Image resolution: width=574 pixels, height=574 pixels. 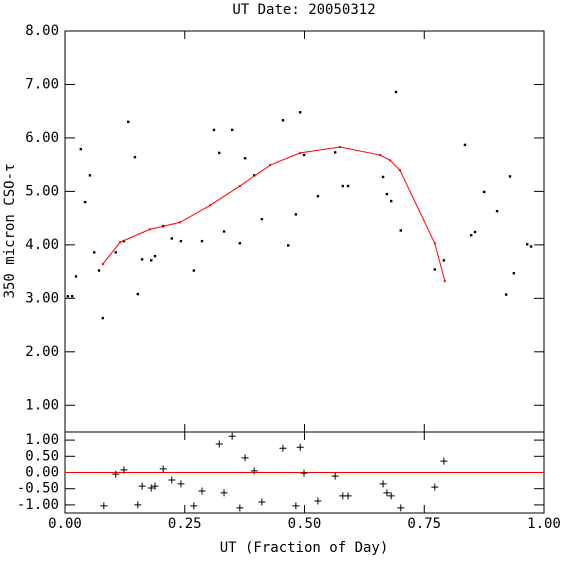 What do you see at coordinates (274, 214) in the screenshot?
I see `fit-line` at bounding box center [274, 214].